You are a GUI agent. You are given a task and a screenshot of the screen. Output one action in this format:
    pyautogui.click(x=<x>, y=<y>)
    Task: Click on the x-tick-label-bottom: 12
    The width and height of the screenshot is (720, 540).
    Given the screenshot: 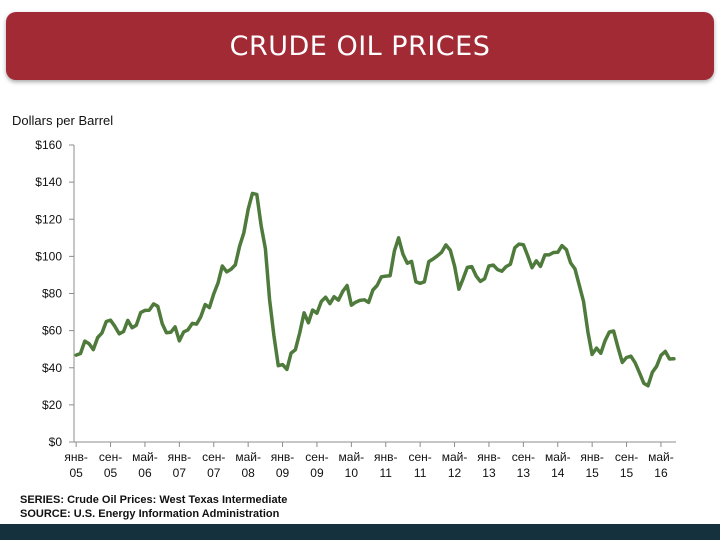 What is the action you would take?
    pyautogui.click(x=455, y=473)
    